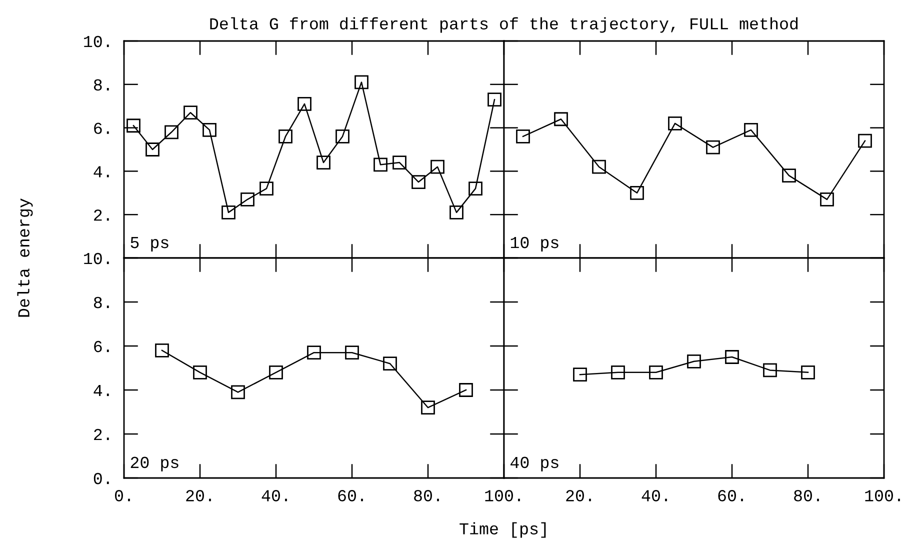 Image resolution: width=909 pixels, height=543 pixels. What do you see at coordinates (122, 496) in the screenshot?
I see `x-tick-label: 0.` at bounding box center [122, 496].